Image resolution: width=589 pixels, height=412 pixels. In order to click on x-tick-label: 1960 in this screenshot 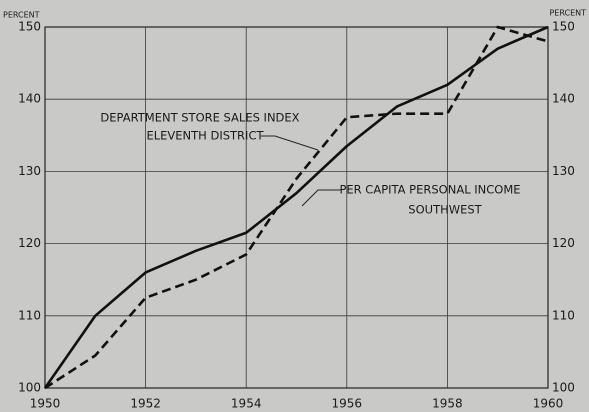, I will do `click(548, 404)`.